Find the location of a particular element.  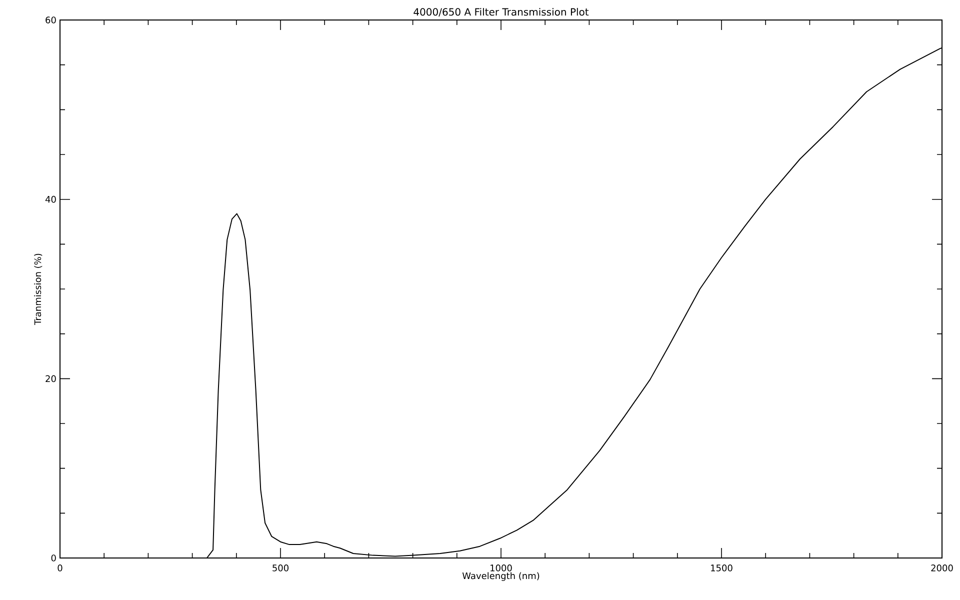

y-tick-label: 20 is located at coordinates (51, 378).